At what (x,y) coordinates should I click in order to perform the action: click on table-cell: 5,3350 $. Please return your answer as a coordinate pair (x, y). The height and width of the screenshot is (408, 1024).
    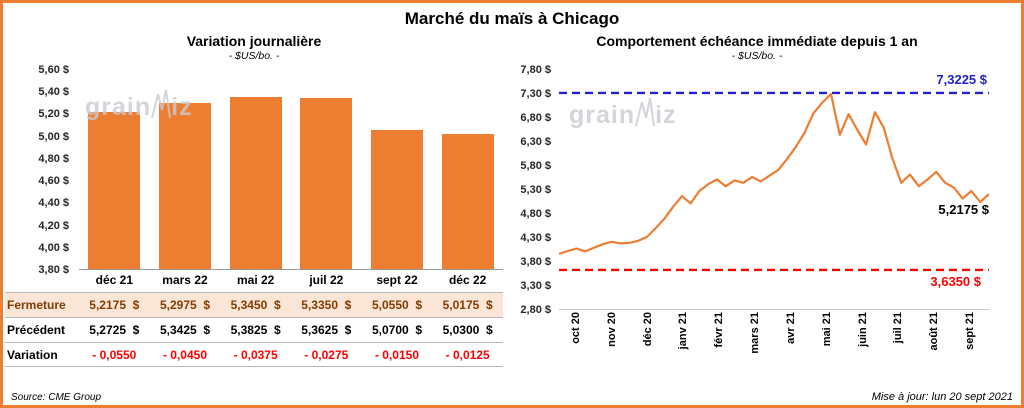
    Looking at the image, I should click on (326, 305).